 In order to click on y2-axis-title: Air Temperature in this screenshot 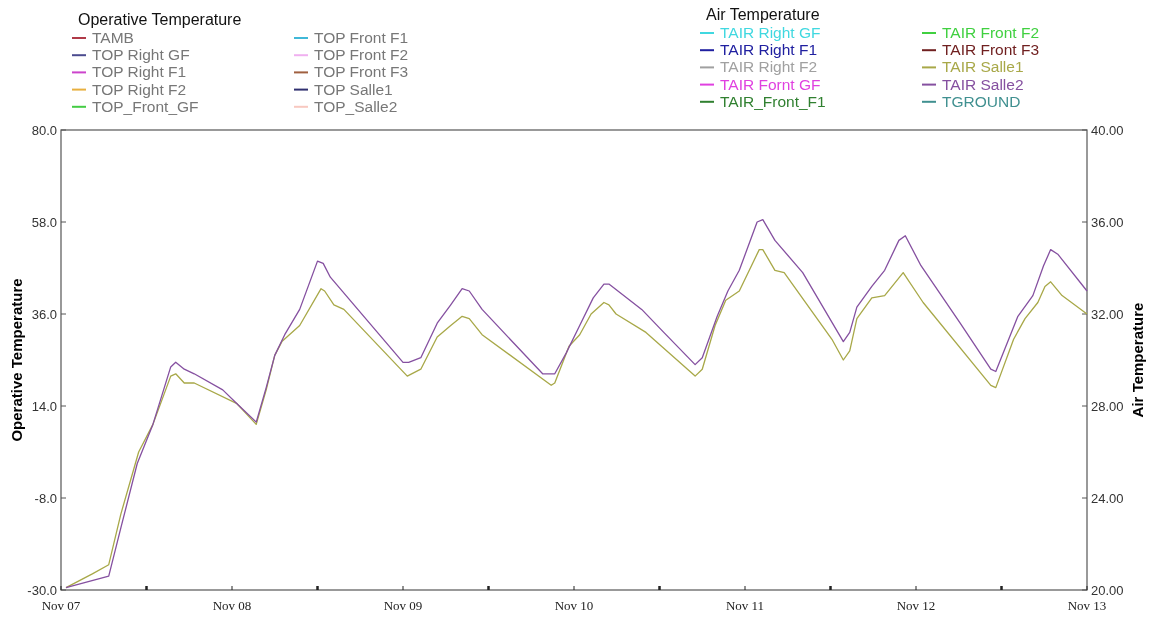, I will do `click(1137, 360)`.